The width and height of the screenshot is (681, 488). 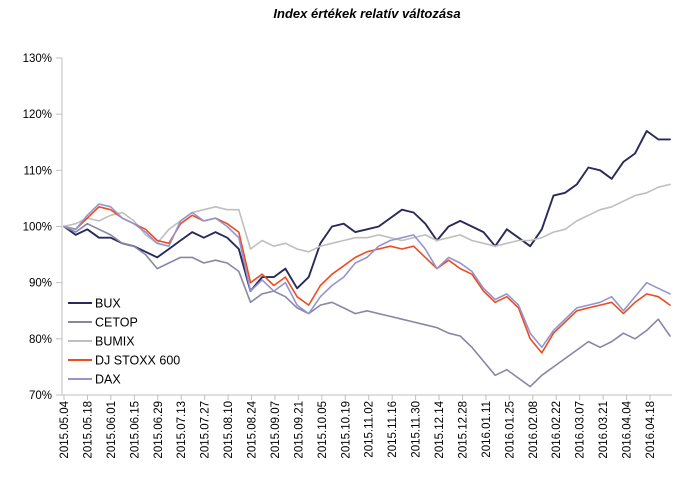 I want to click on legend-label: CETOP, so click(x=116, y=323).